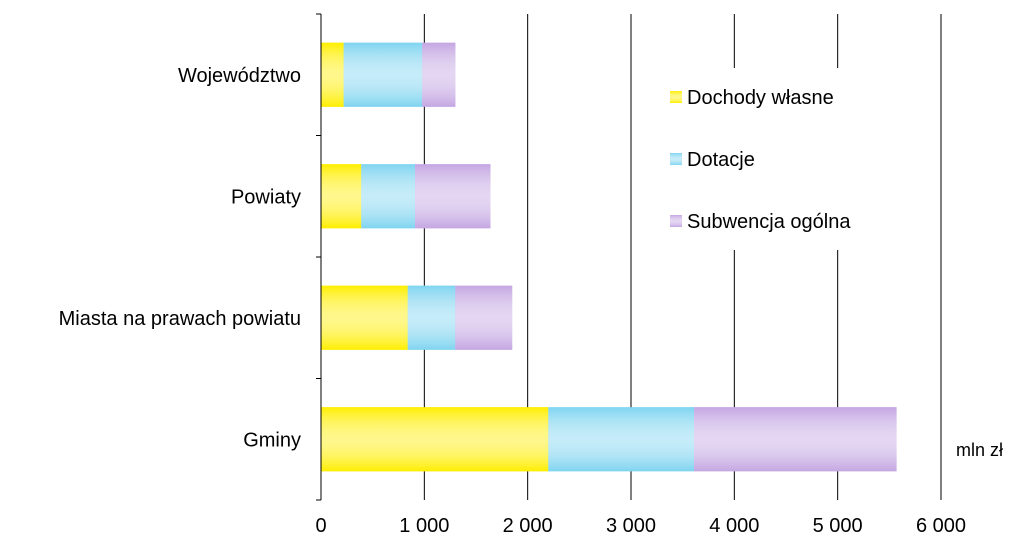 This screenshot has width=1022, height=538. I want to click on legend-background, so click(764, 159).